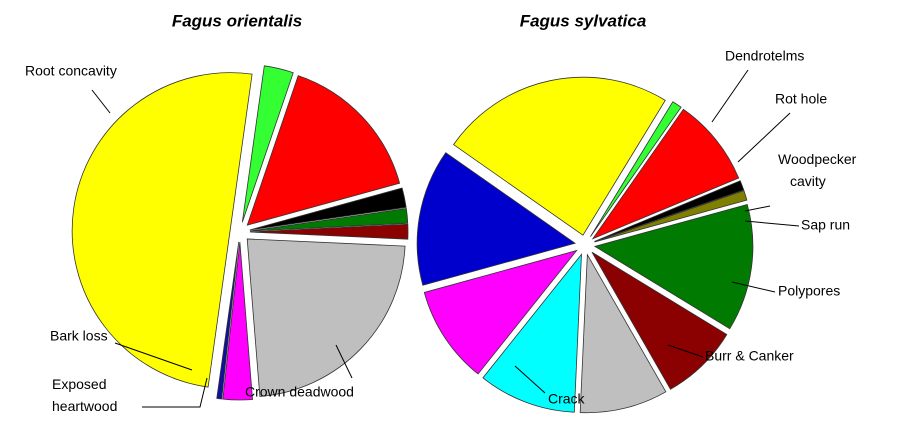 The width and height of the screenshot is (907, 442). What do you see at coordinates (801, 99) in the screenshot?
I see `slice-label: Rot hole` at bounding box center [801, 99].